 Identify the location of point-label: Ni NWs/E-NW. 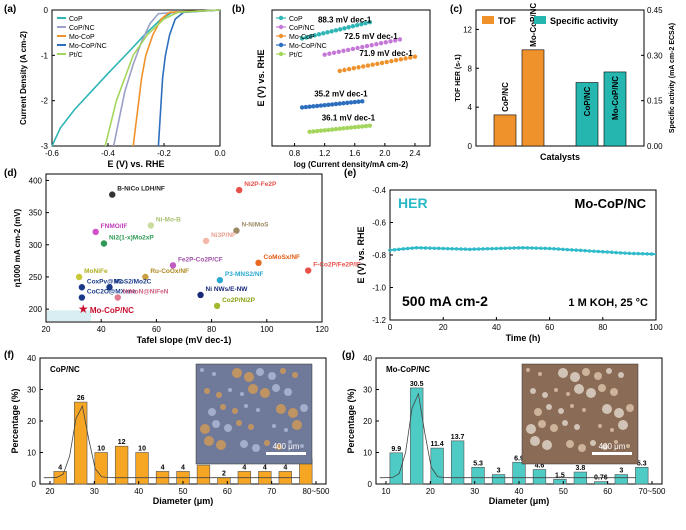
(227, 289).